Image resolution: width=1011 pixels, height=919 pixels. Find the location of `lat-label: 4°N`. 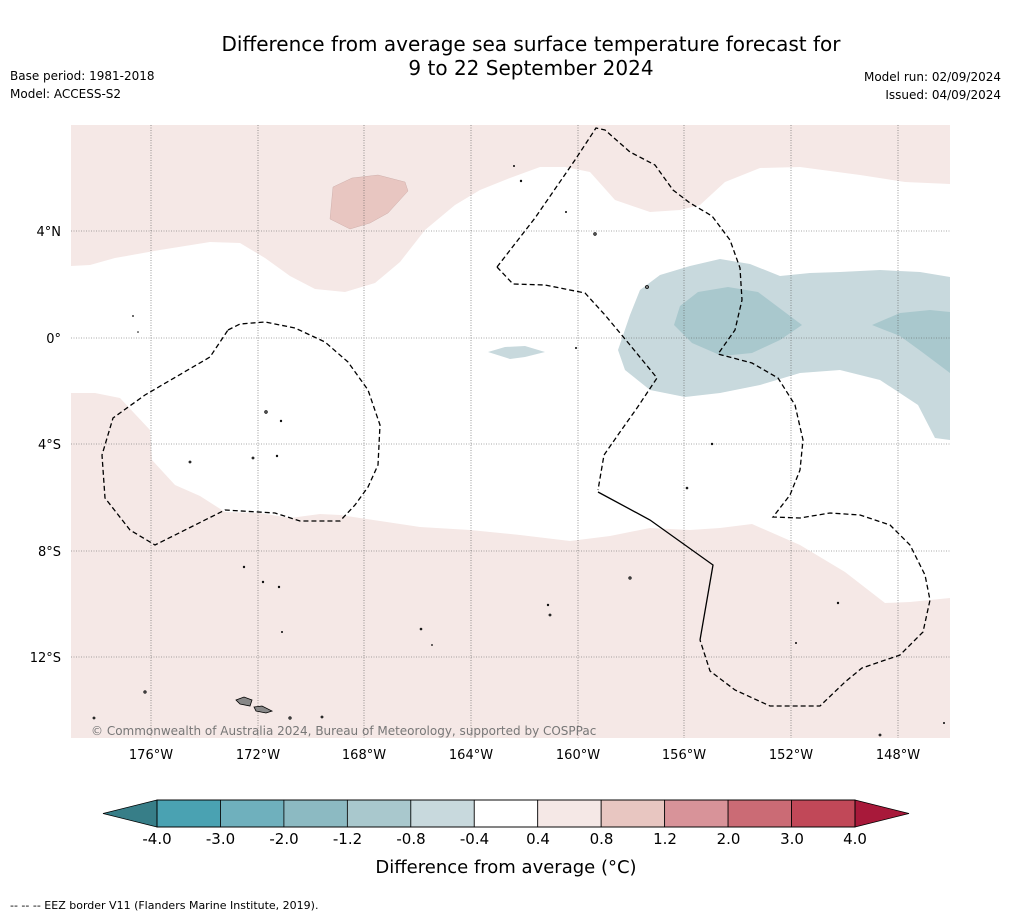

lat-label: 4°N is located at coordinates (49, 232).